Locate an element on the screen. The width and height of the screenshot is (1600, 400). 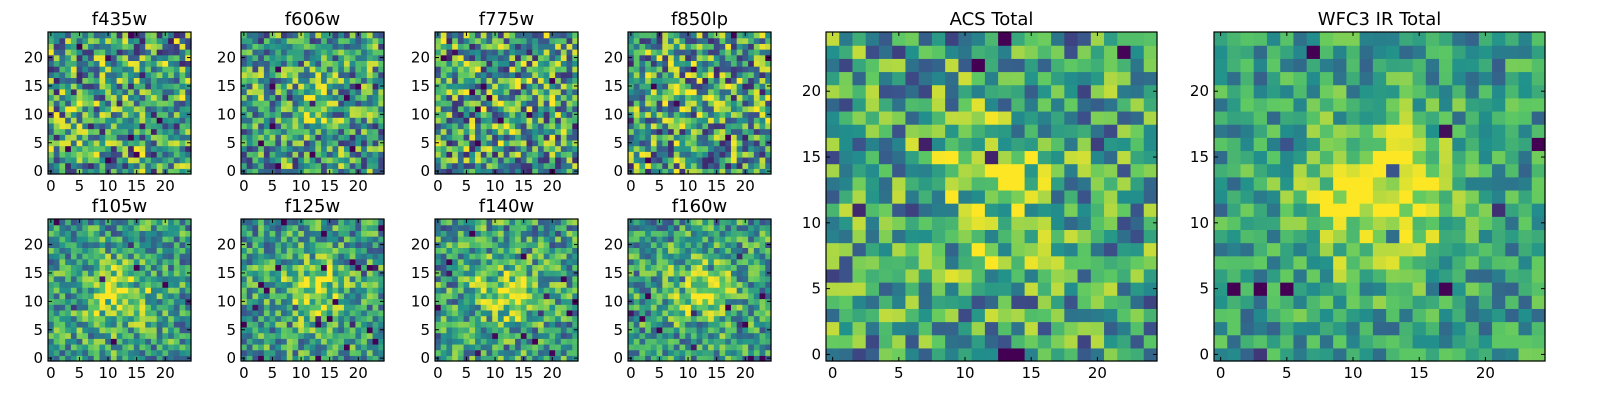
x-tick-label: 0 is located at coordinates (51, 186).